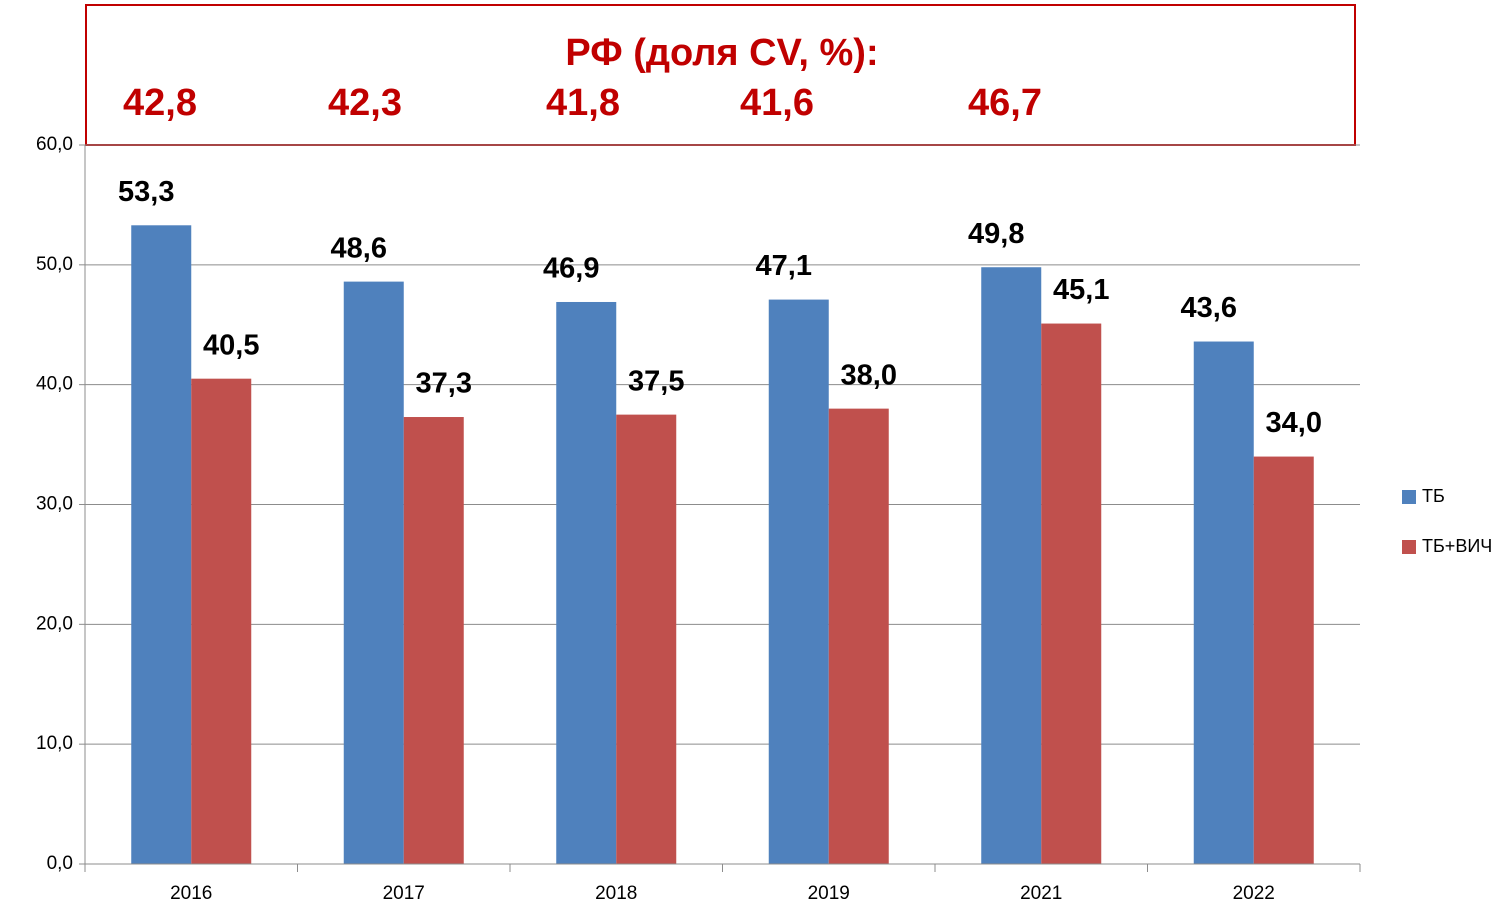 The width and height of the screenshot is (1512, 909). What do you see at coordinates (54, 144) in the screenshot?
I see `y-tick-label: 60,0` at bounding box center [54, 144].